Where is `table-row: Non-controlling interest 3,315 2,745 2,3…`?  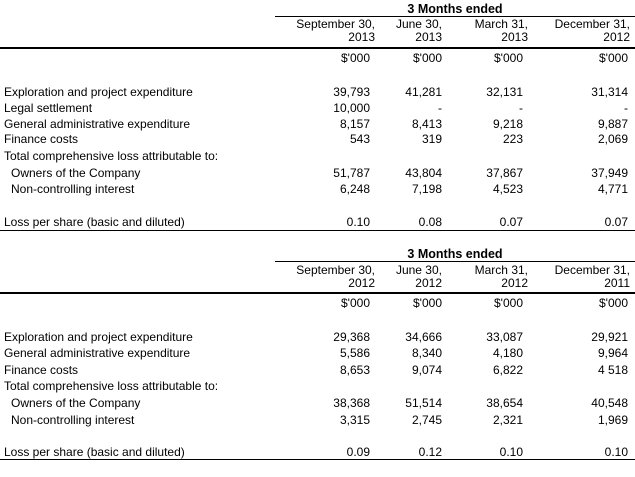
table-row: Non-controlling interest 3,315 2,745 2,3… is located at coordinates (317, 420).